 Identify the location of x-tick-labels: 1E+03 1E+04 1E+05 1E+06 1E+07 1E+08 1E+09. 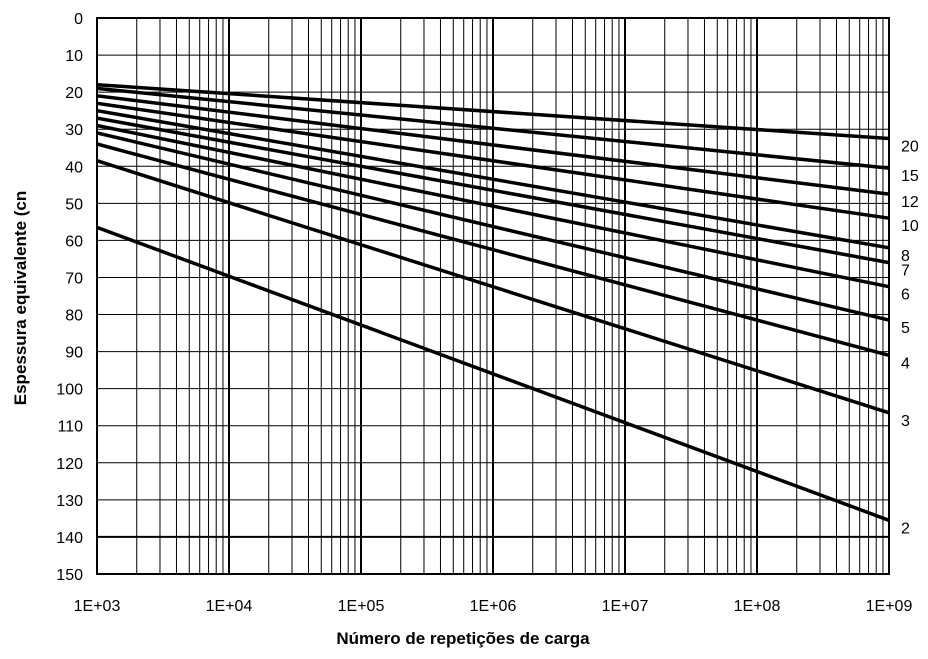
(493, 606).